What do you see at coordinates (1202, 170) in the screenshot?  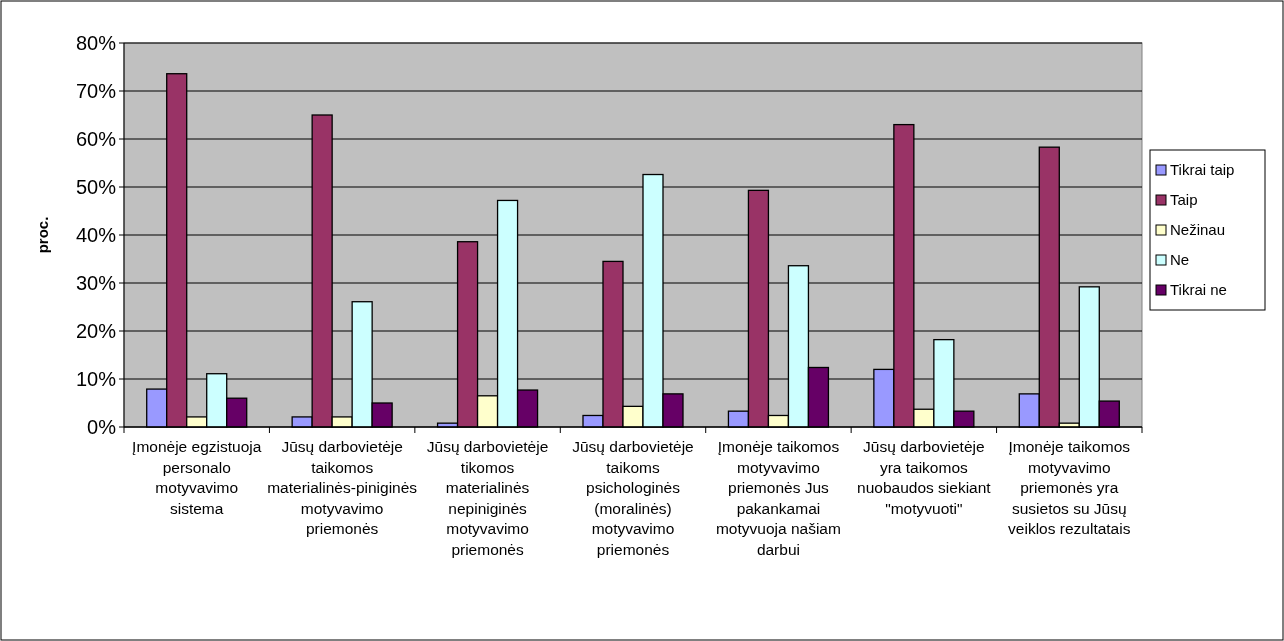 I see `legend-label: Tikrai taip` at bounding box center [1202, 170].